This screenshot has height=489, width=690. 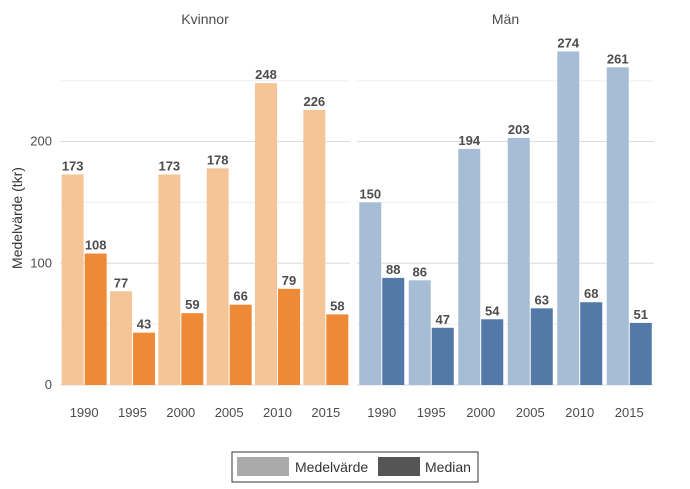 What do you see at coordinates (505, 19) in the screenshot?
I see `facet-title: Män` at bounding box center [505, 19].